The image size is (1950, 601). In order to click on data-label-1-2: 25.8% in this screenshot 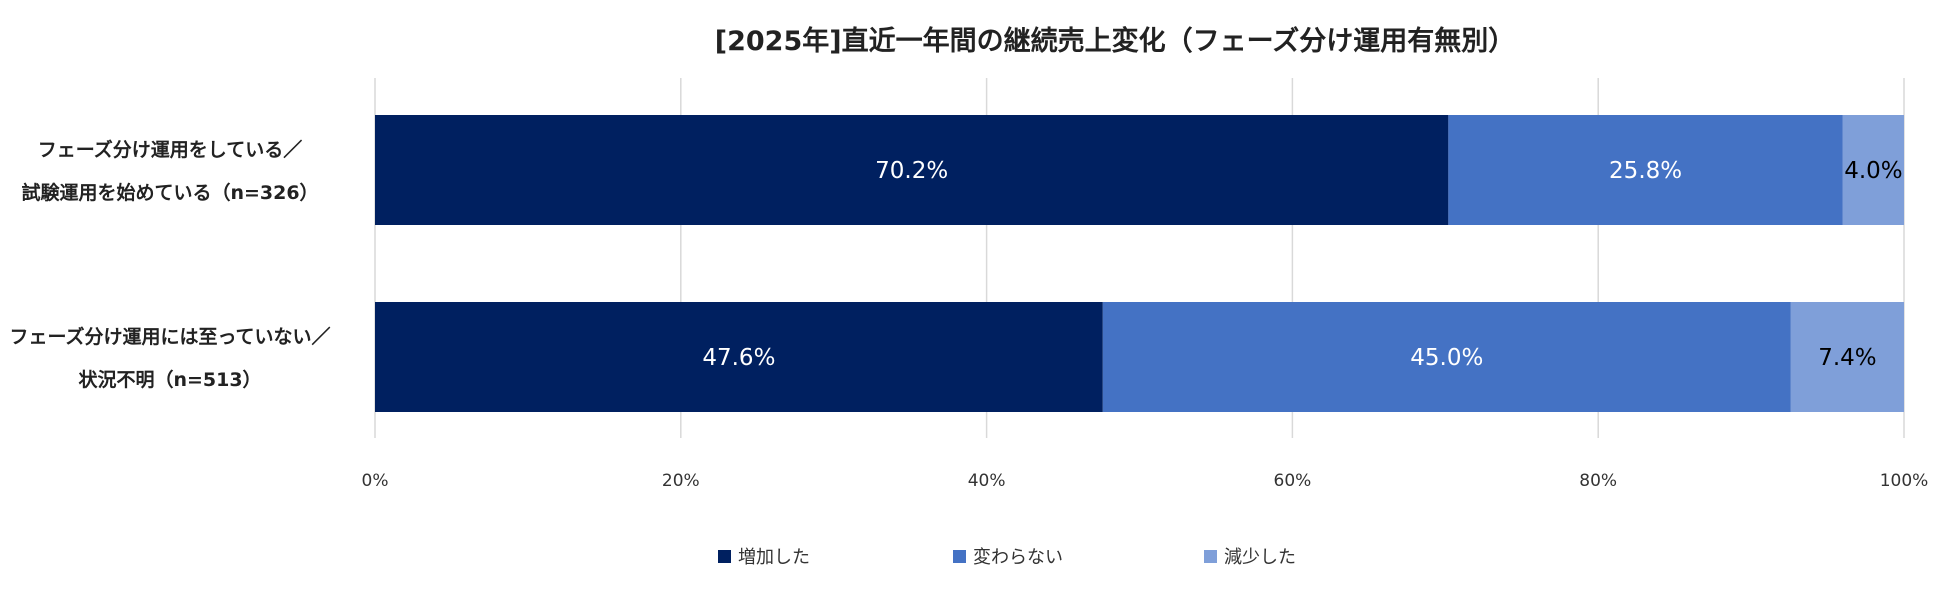, I will do `click(1645, 171)`.